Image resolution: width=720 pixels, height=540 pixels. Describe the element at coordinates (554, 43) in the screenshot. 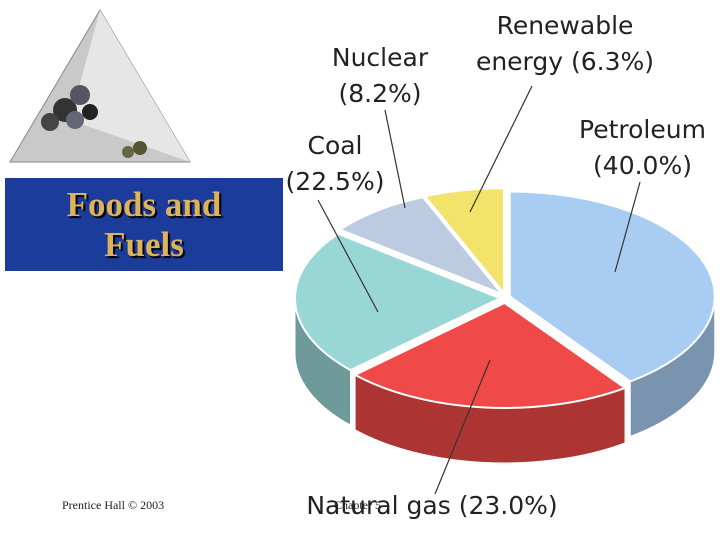

I see `category-label: Renewable energy` at that location.